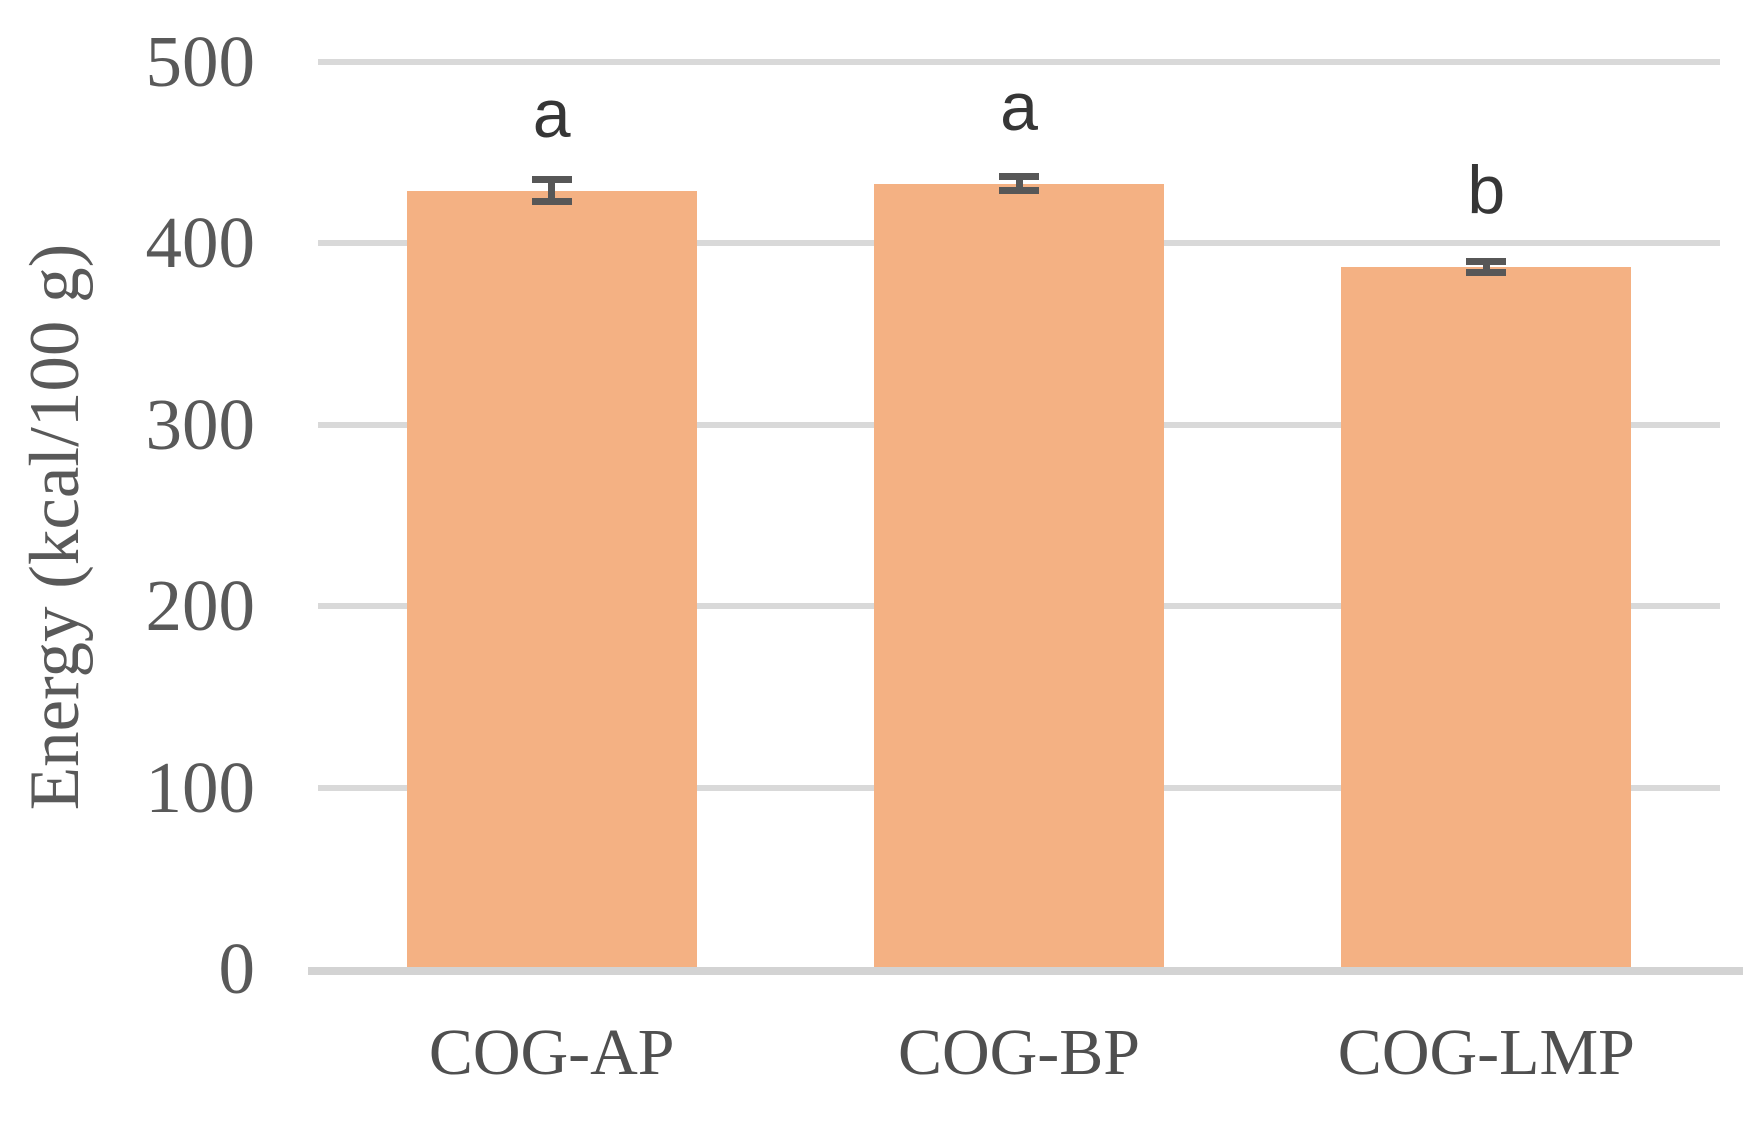  What do you see at coordinates (1019, 62) in the screenshot?
I see `gridline` at bounding box center [1019, 62].